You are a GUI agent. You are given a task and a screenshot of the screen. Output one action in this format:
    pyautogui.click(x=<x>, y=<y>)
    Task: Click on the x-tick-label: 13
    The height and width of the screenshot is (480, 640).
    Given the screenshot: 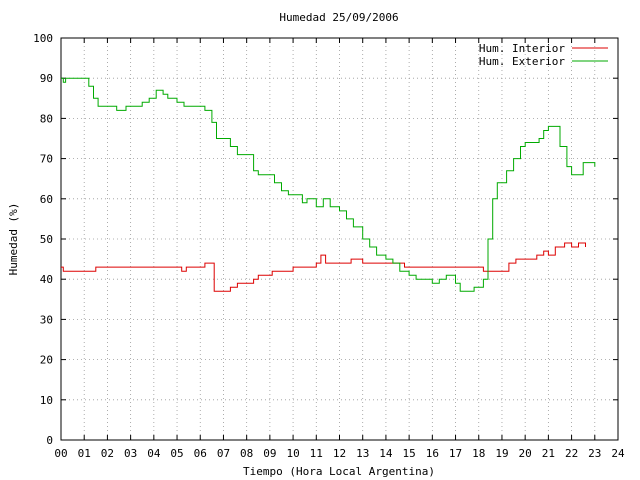 What is the action you would take?
    pyautogui.click(x=362, y=453)
    